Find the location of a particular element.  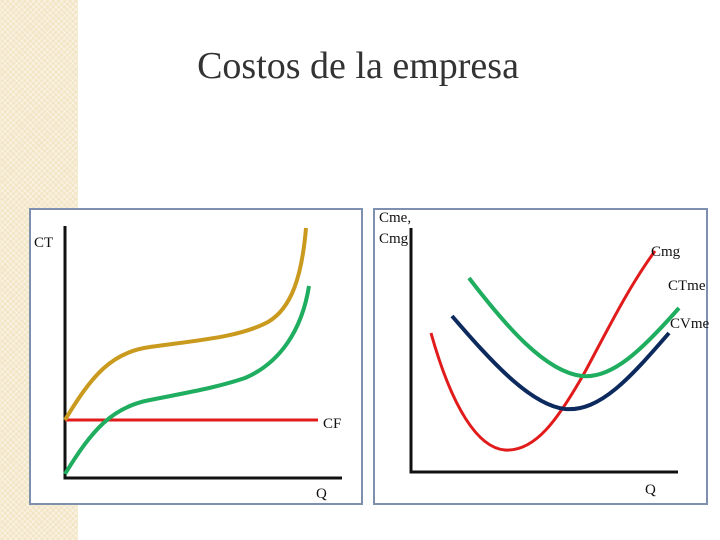

marginal-cost-curve is located at coordinates (543, 351).